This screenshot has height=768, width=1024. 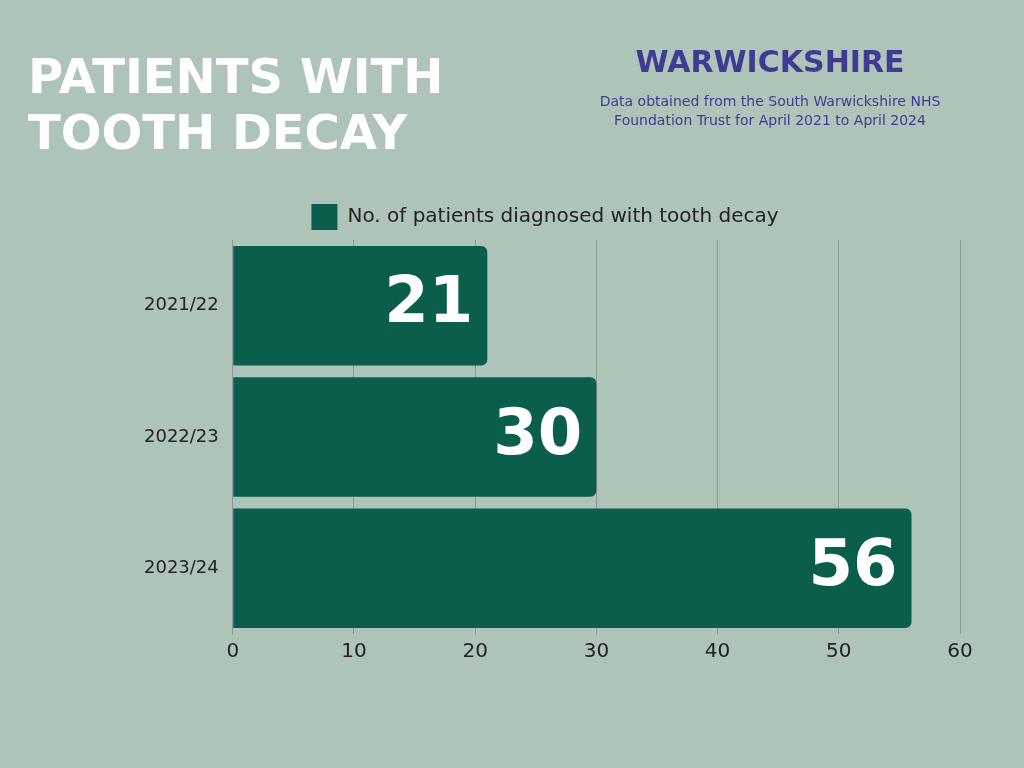 What do you see at coordinates (181, 304) in the screenshot?
I see `y-tick-label: 2021/22` at bounding box center [181, 304].